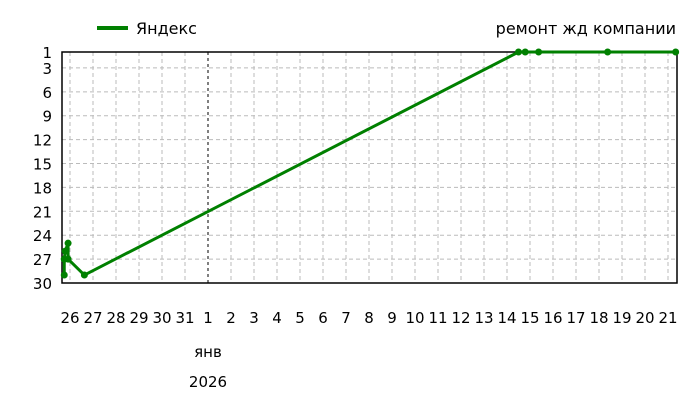  Describe the element at coordinates (184, 318) in the screenshot. I see `x-tick-label: 31` at that location.